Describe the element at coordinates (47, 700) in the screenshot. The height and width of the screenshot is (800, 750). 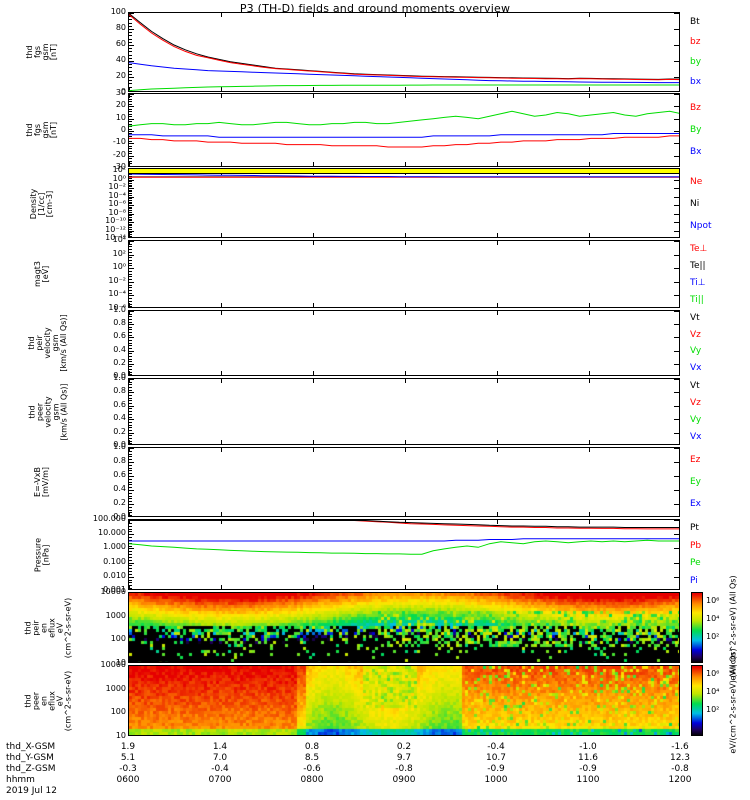
I see `axis-label-peer-spectrogram: thd peer en eflux eV (cm^2-s-sr-eV)` at that location.